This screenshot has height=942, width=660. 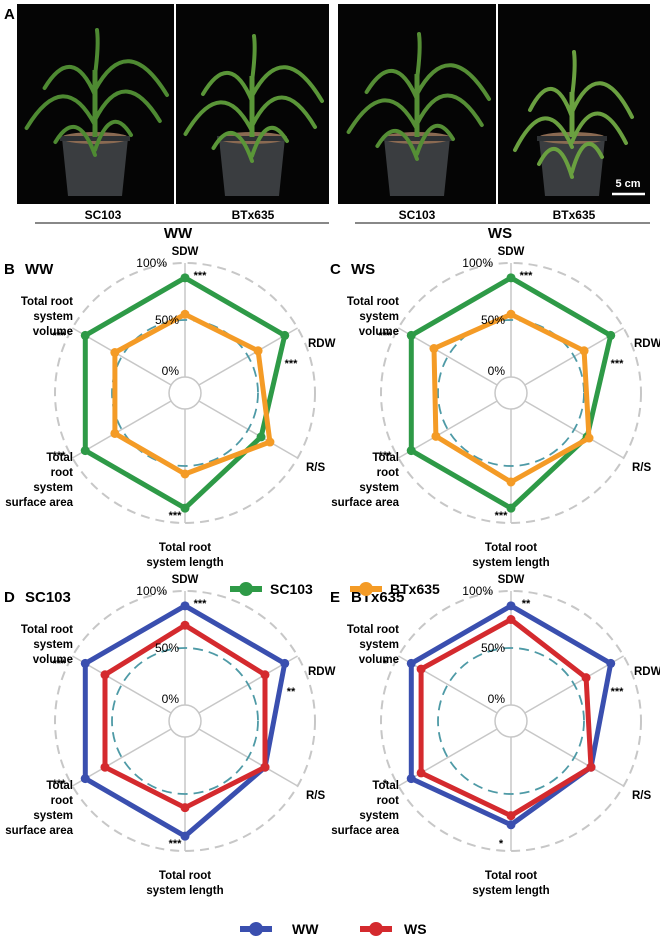 What do you see at coordinates (48, 597) in the screenshot?
I see `chart-title: SC103` at bounding box center [48, 597].